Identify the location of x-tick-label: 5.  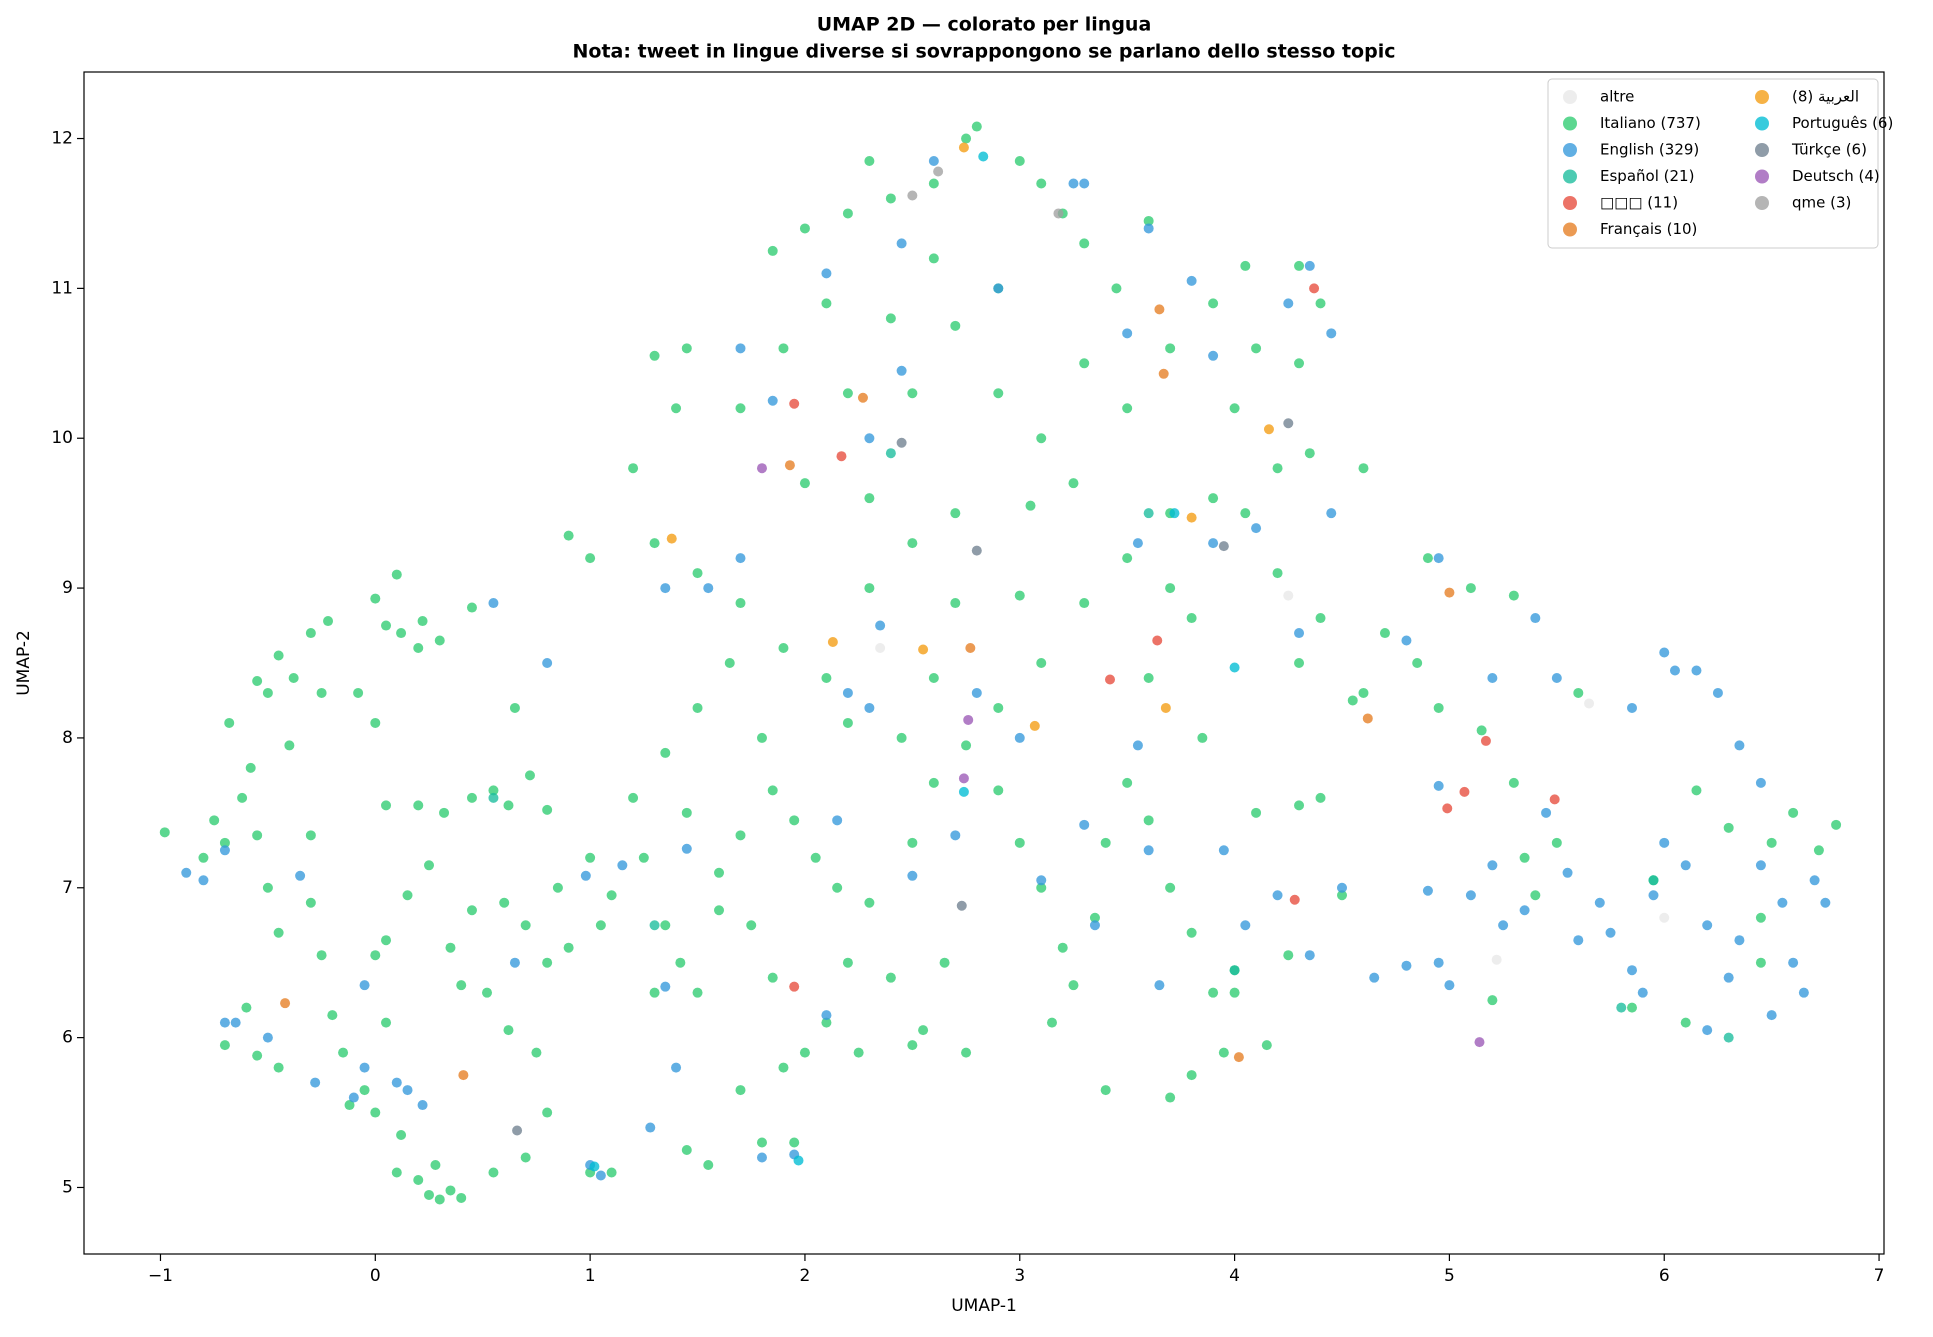
(1449, 1276).